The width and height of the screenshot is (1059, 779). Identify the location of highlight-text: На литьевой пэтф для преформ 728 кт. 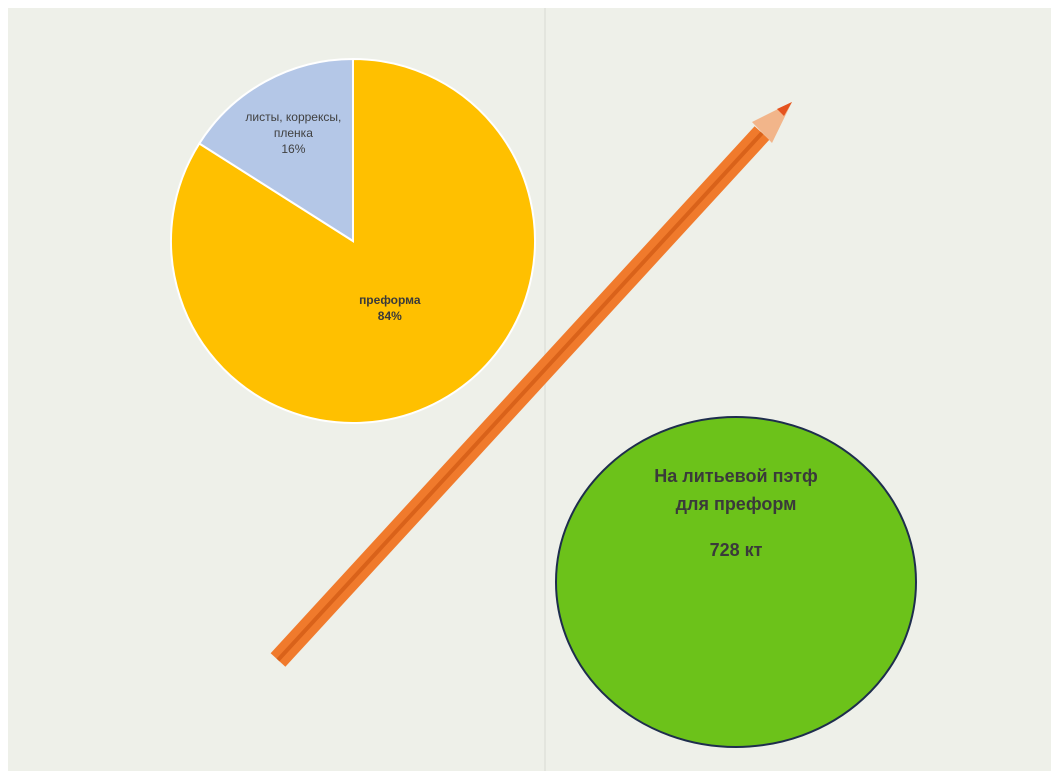
(736, 513).